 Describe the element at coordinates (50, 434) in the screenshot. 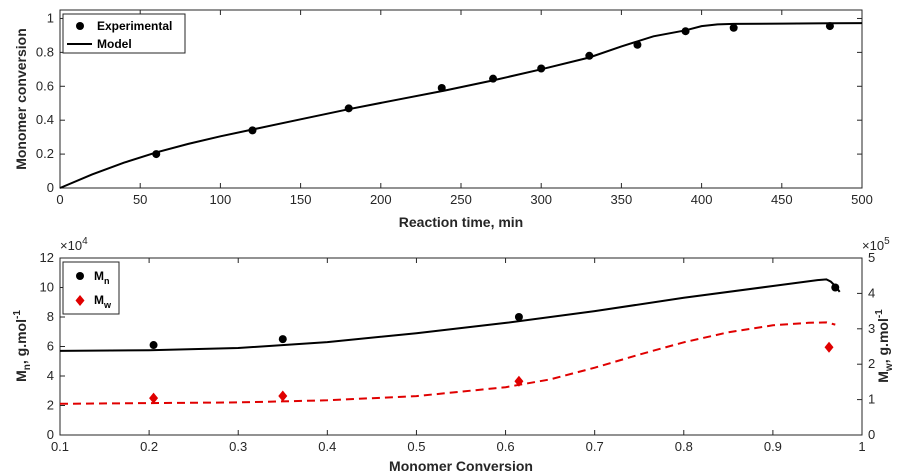

I see `bottom-left-y-tick-label: 0` at that location.